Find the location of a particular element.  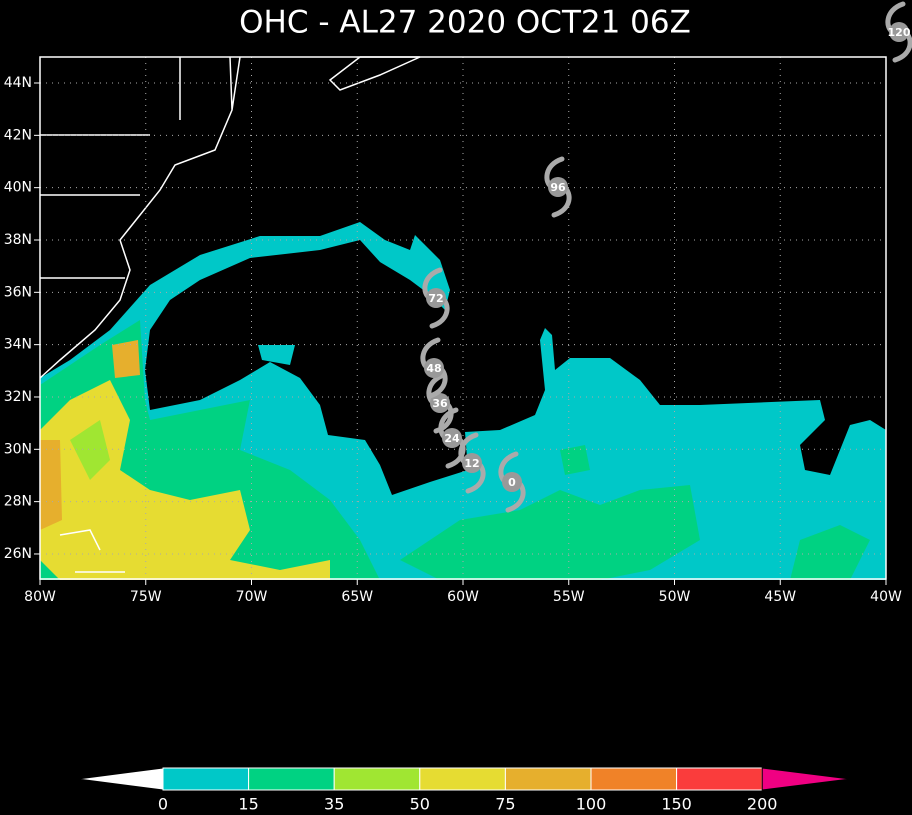

lat-label: 36N is located at coordinates (18, 292).